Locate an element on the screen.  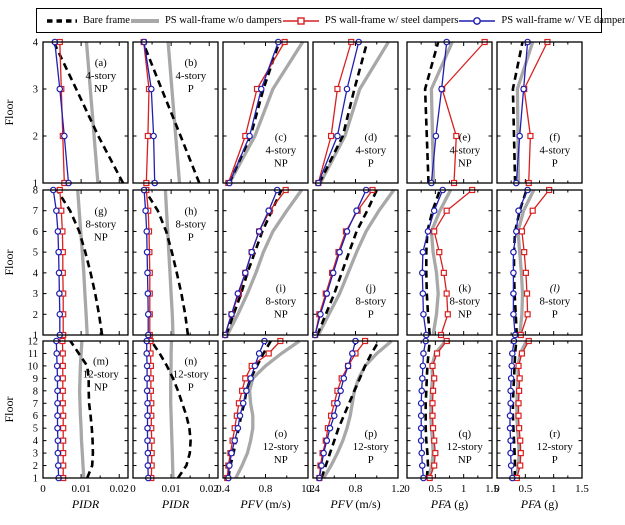
panel-d-story: 4-story is located at coordinates (371, 151).